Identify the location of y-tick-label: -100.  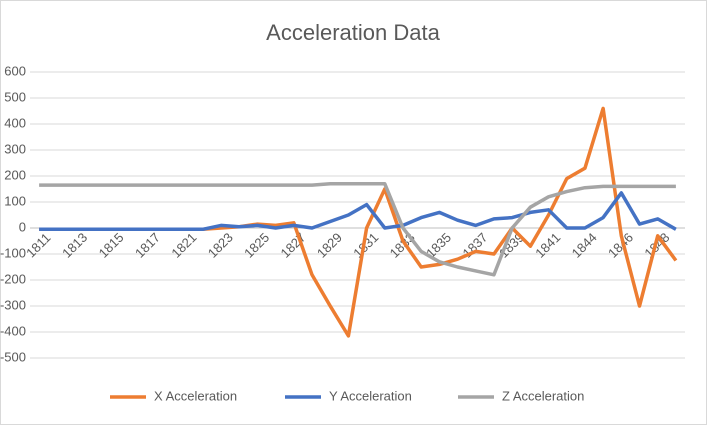
(13, 252).